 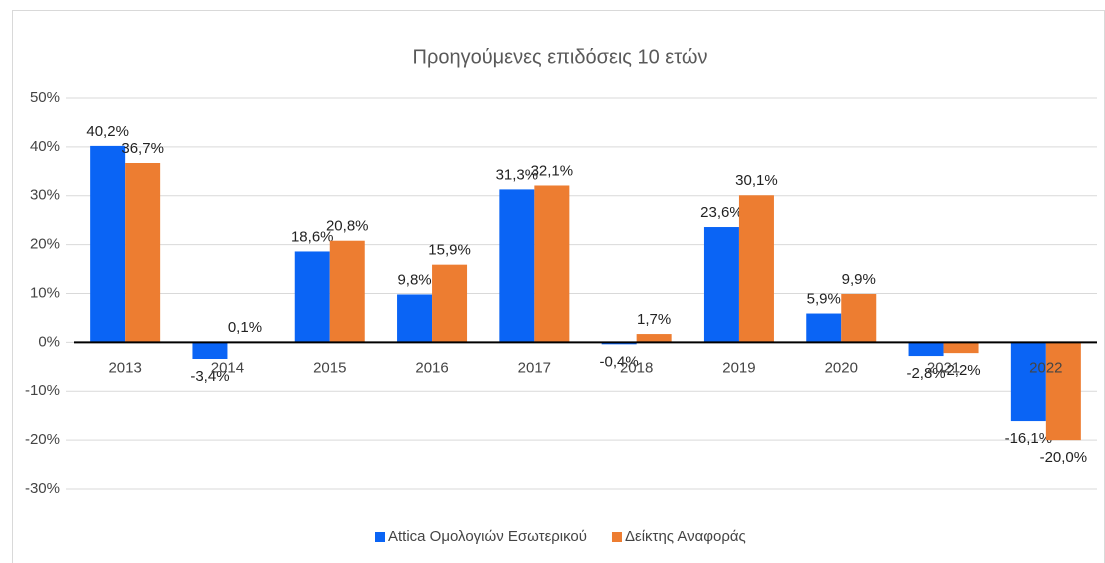 What do you see at coordinates (449, 250) in the screenshot?
I see `data-label: 15,9%` at bounding box center [449, 250].